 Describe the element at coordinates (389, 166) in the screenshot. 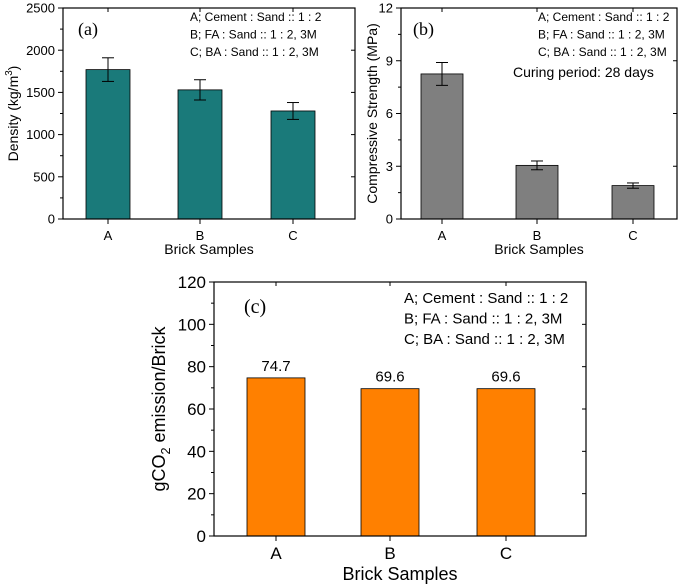

I see `y-tick-label: 3` at that location.